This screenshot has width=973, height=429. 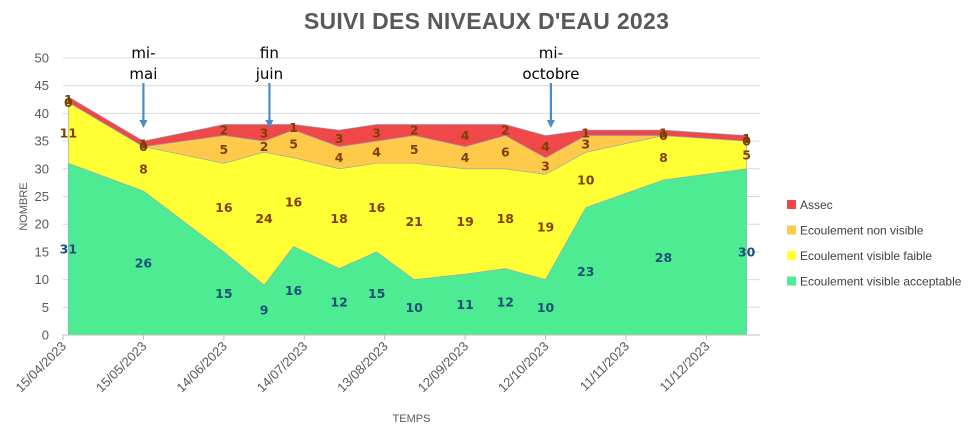 What do you see at coordinates (685, 367) in the screenshot?
I see `x-tick-label: 11/12/2023` at bounding box center [685, 367].